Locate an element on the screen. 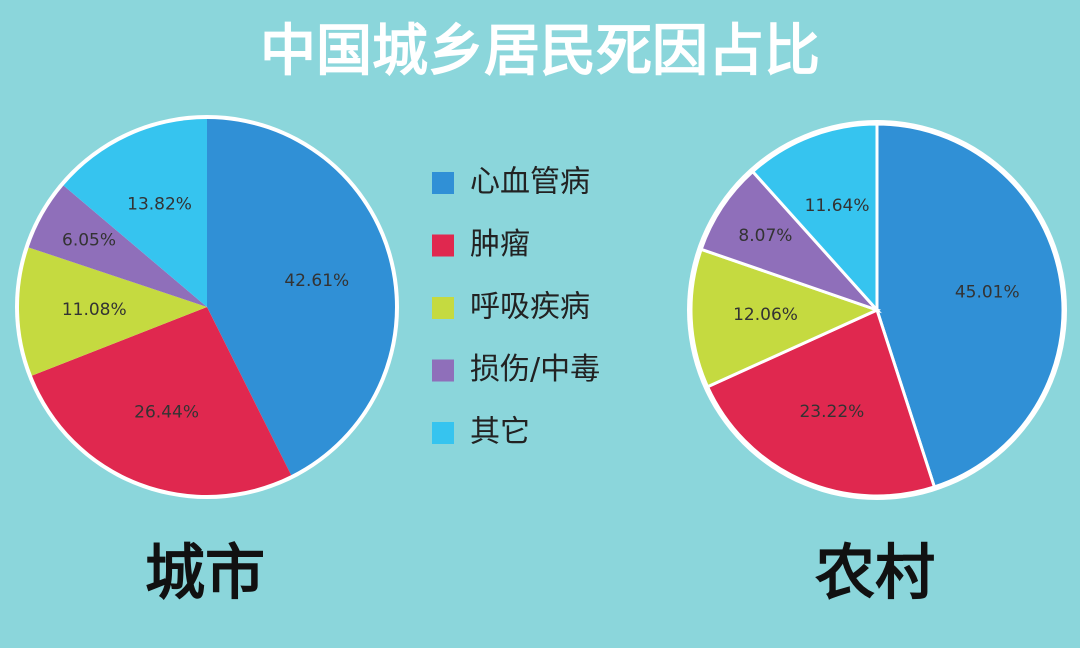  chart-title: 中国城乡居民死因占比 is located at coordinates (540, 51).